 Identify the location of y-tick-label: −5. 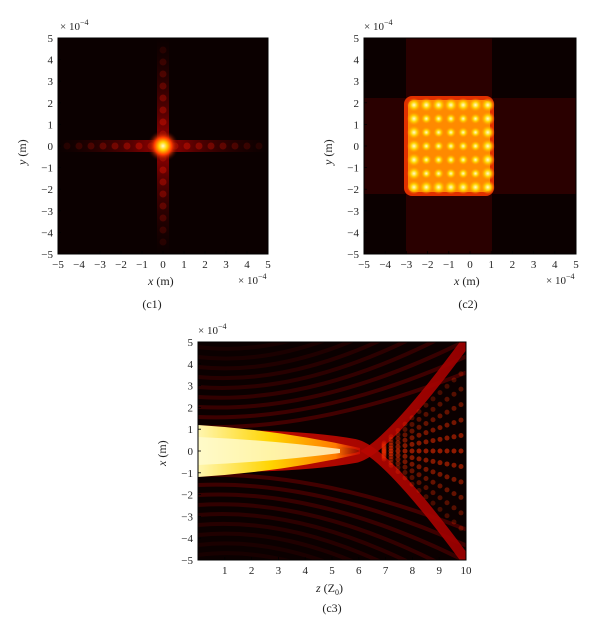
(353, 255).